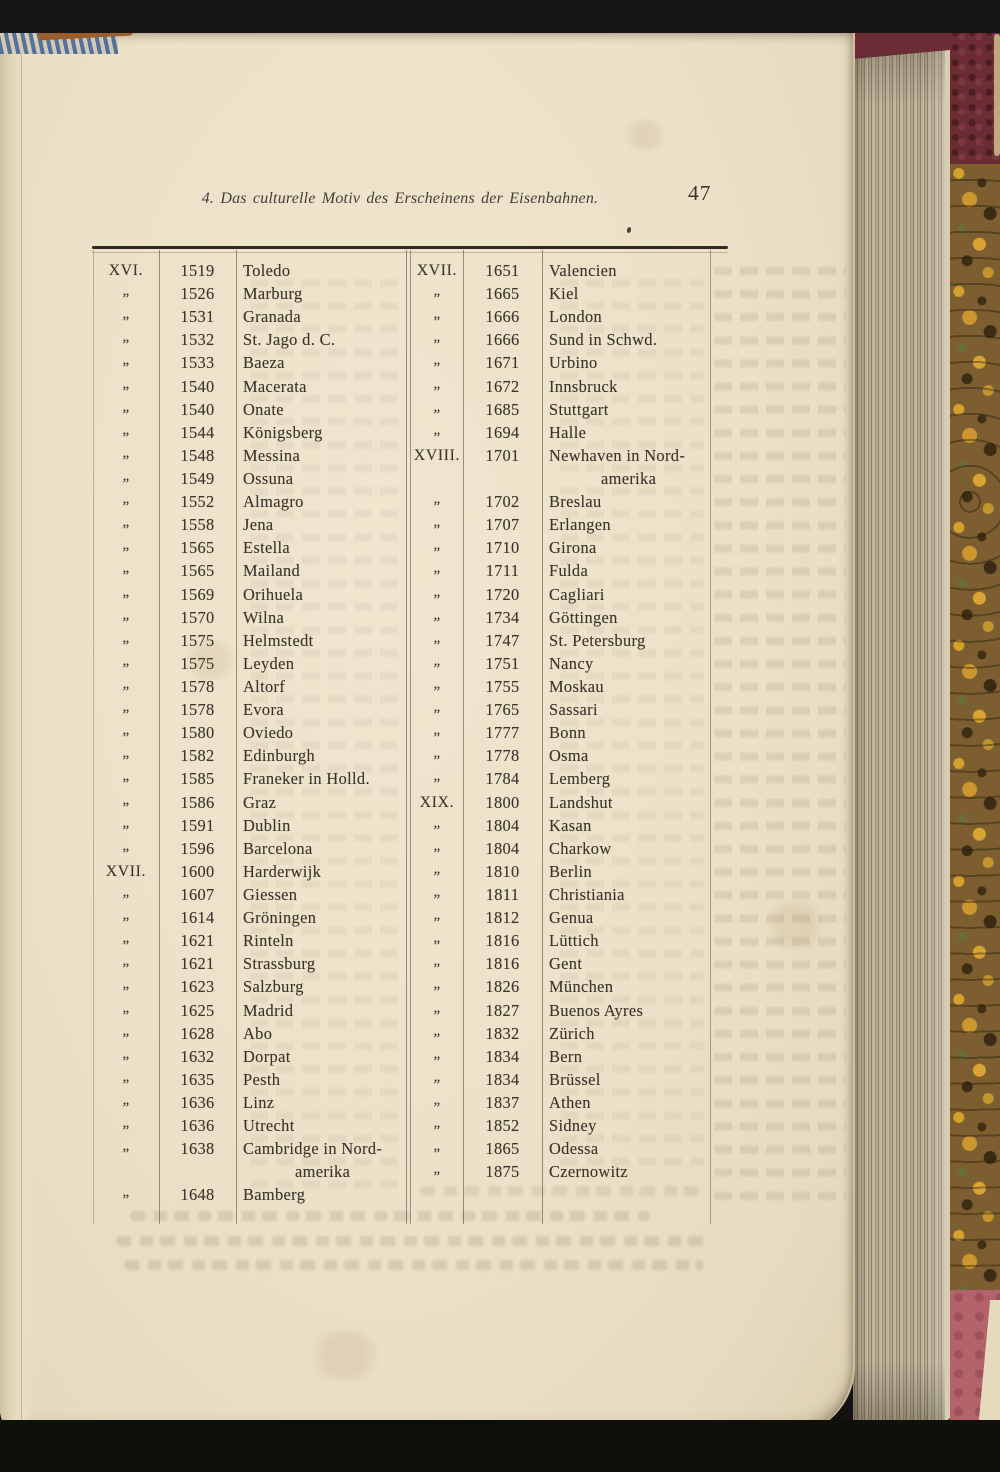 This screenshot has width=1000, height=1472. Describe the element at coordinates (275, 386) in the screenshot. I see `city-cell: Macerata` at that location.